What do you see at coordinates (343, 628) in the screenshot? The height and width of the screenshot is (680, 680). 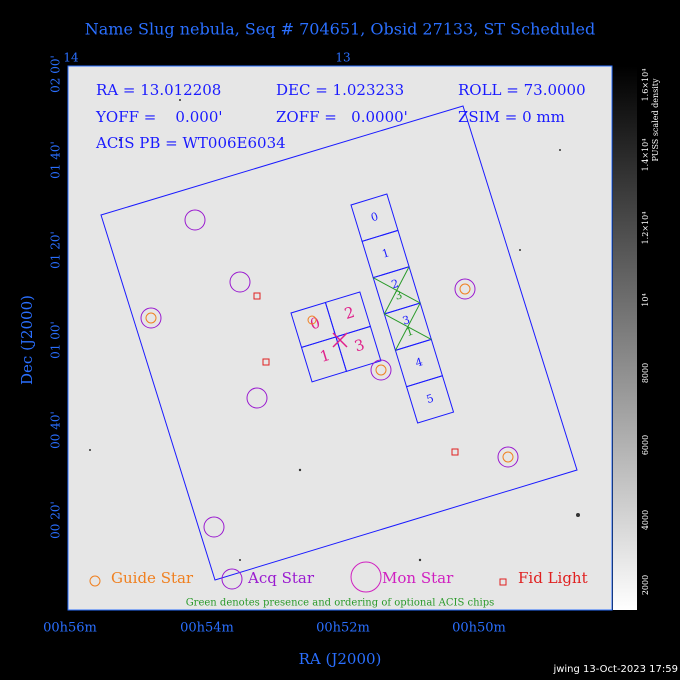 I see `x-tick-label: 00h52m` at bounding box center [343, 628].